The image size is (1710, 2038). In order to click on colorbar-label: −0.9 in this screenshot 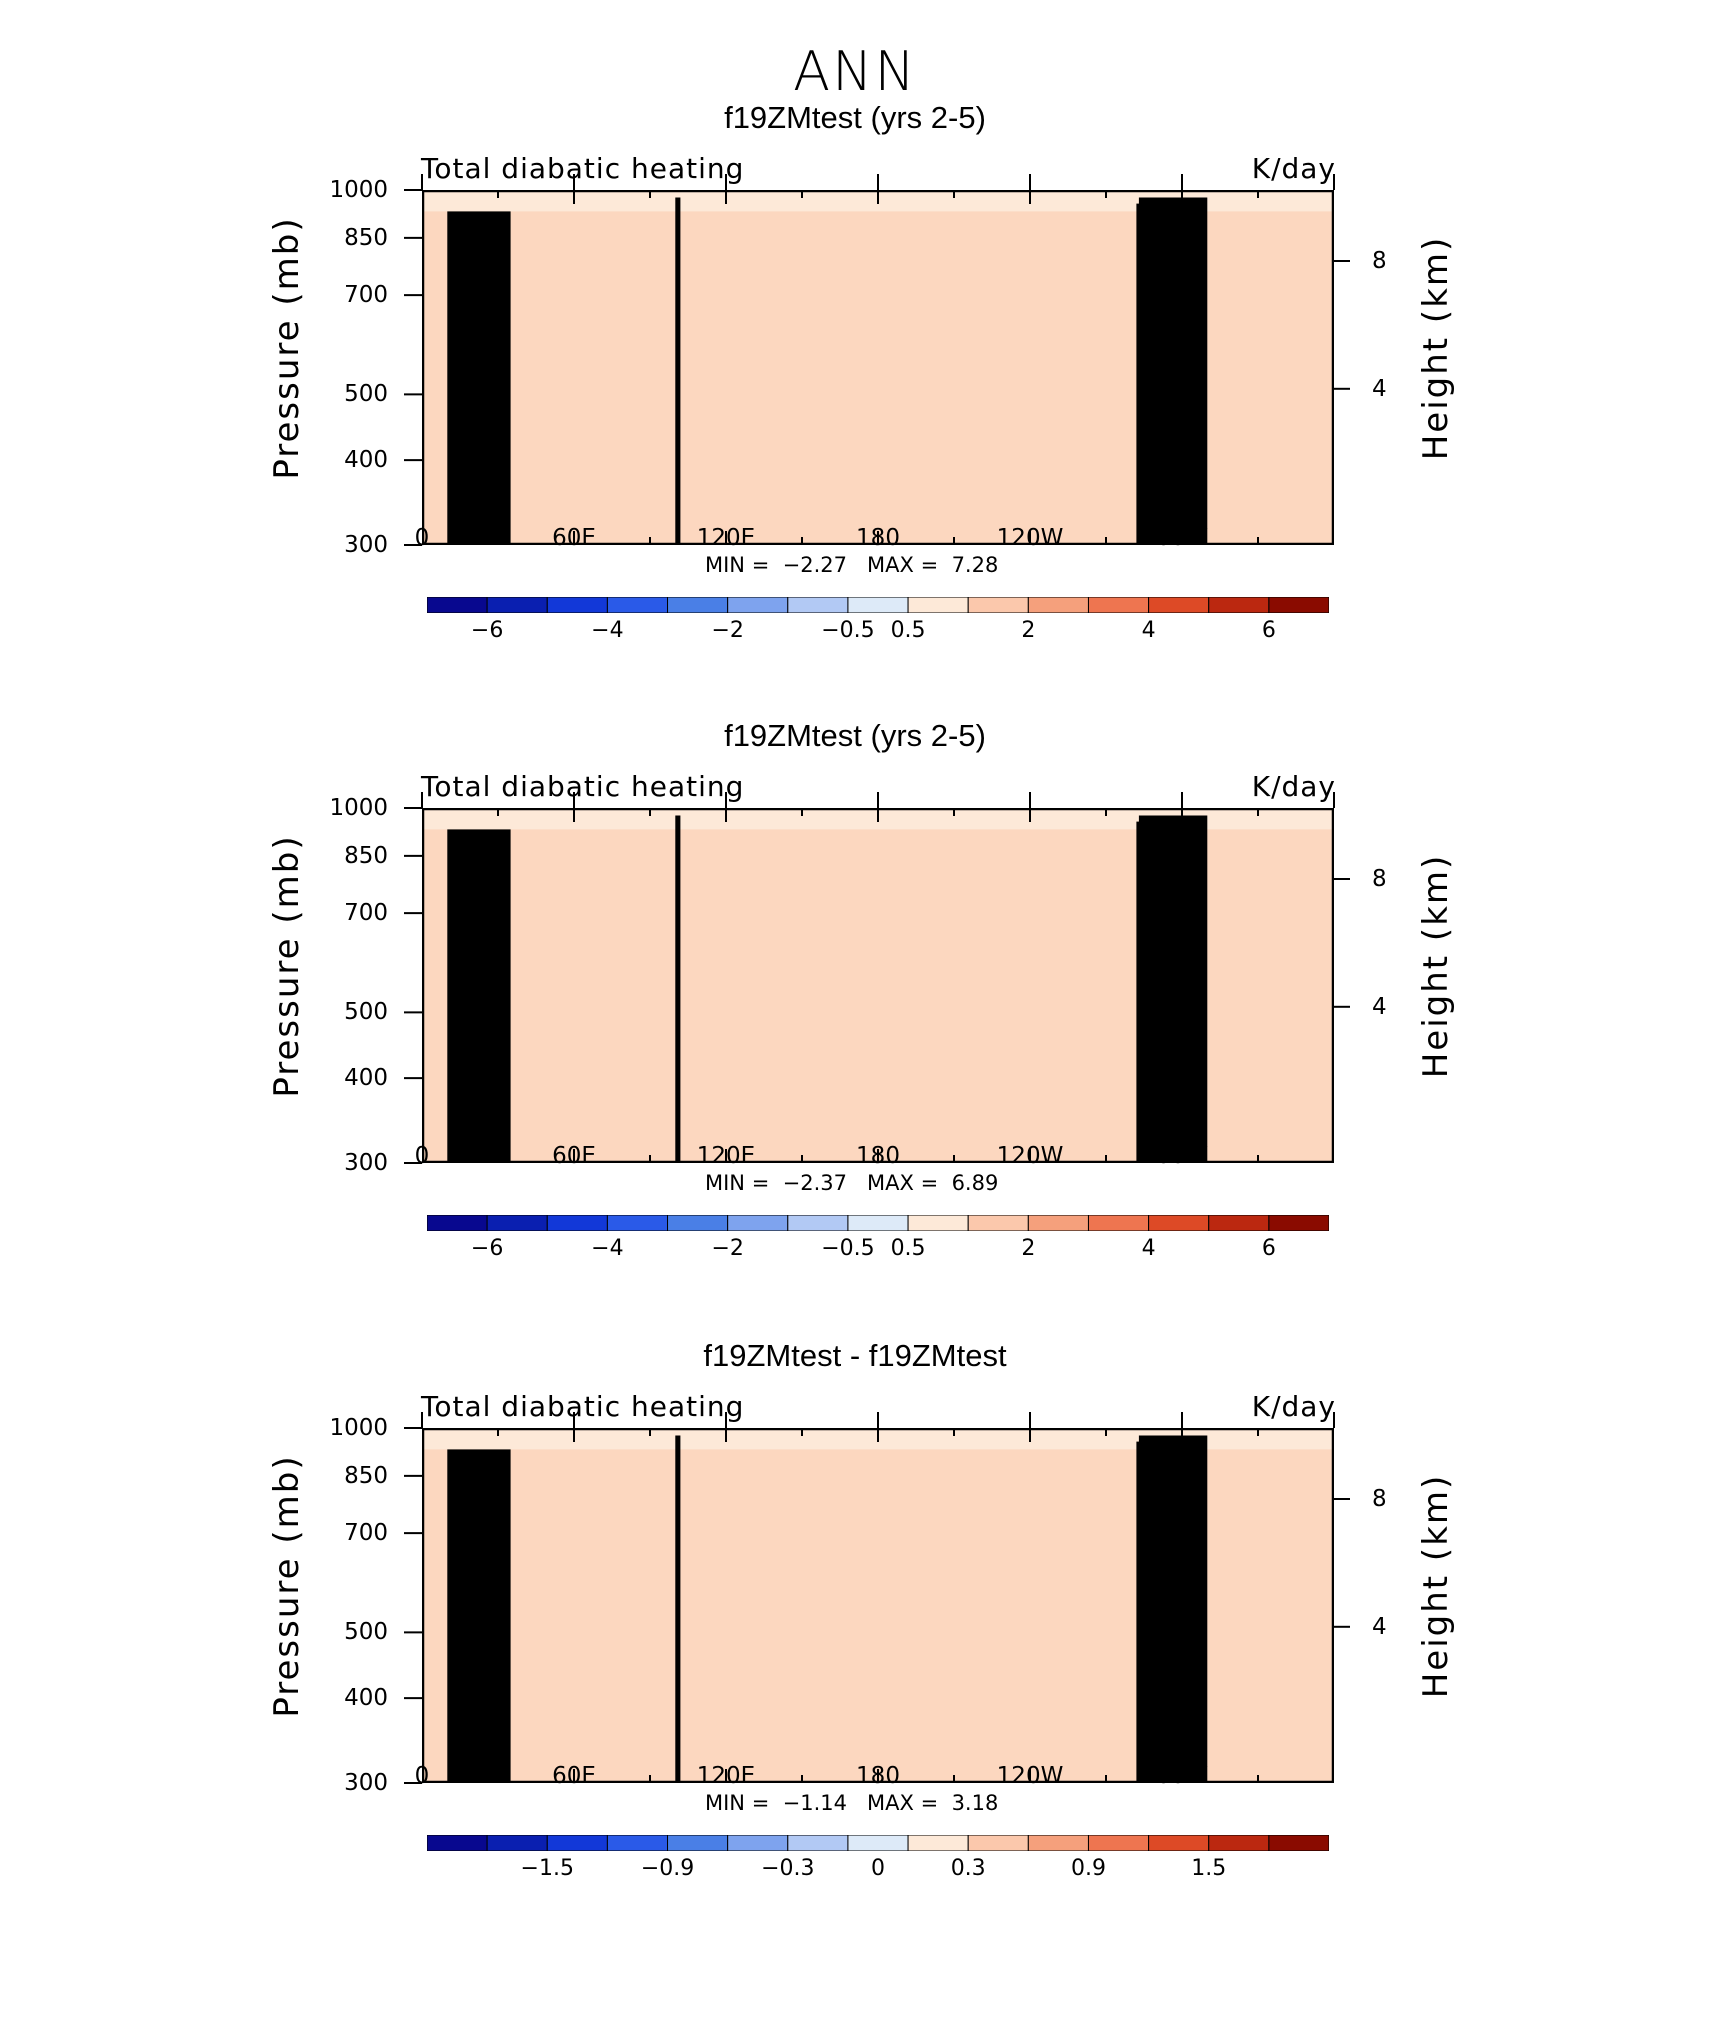, I will do `click(667, 1868)`.